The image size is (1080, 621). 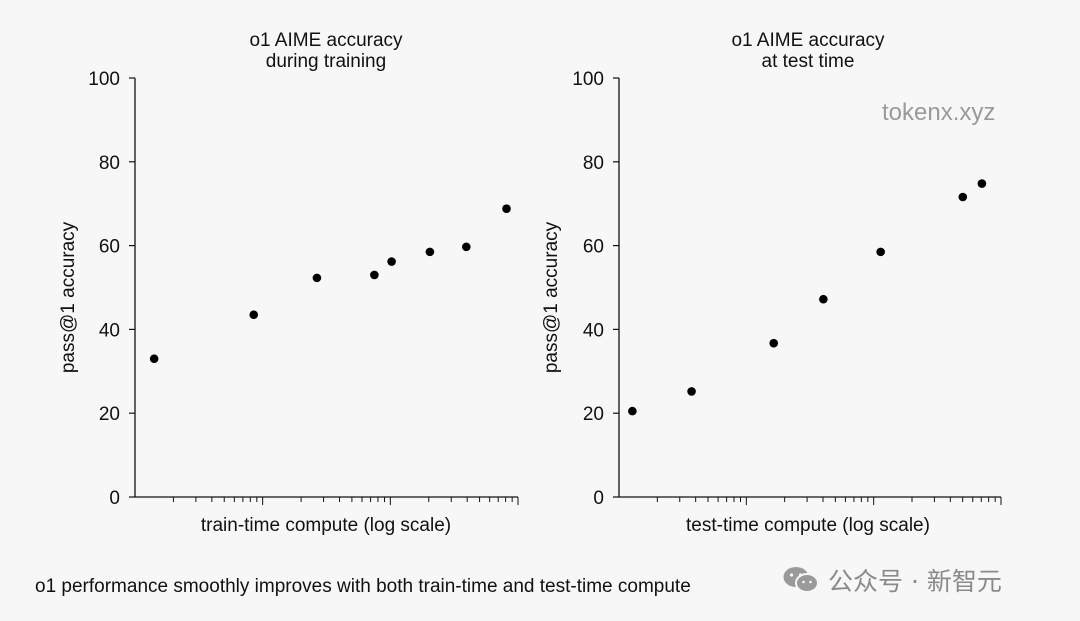 What do you see at coordinates (939, 112) in the screenshot?
I see `watermark-text: tokenx.xyz` at bounding box center [939, 112].